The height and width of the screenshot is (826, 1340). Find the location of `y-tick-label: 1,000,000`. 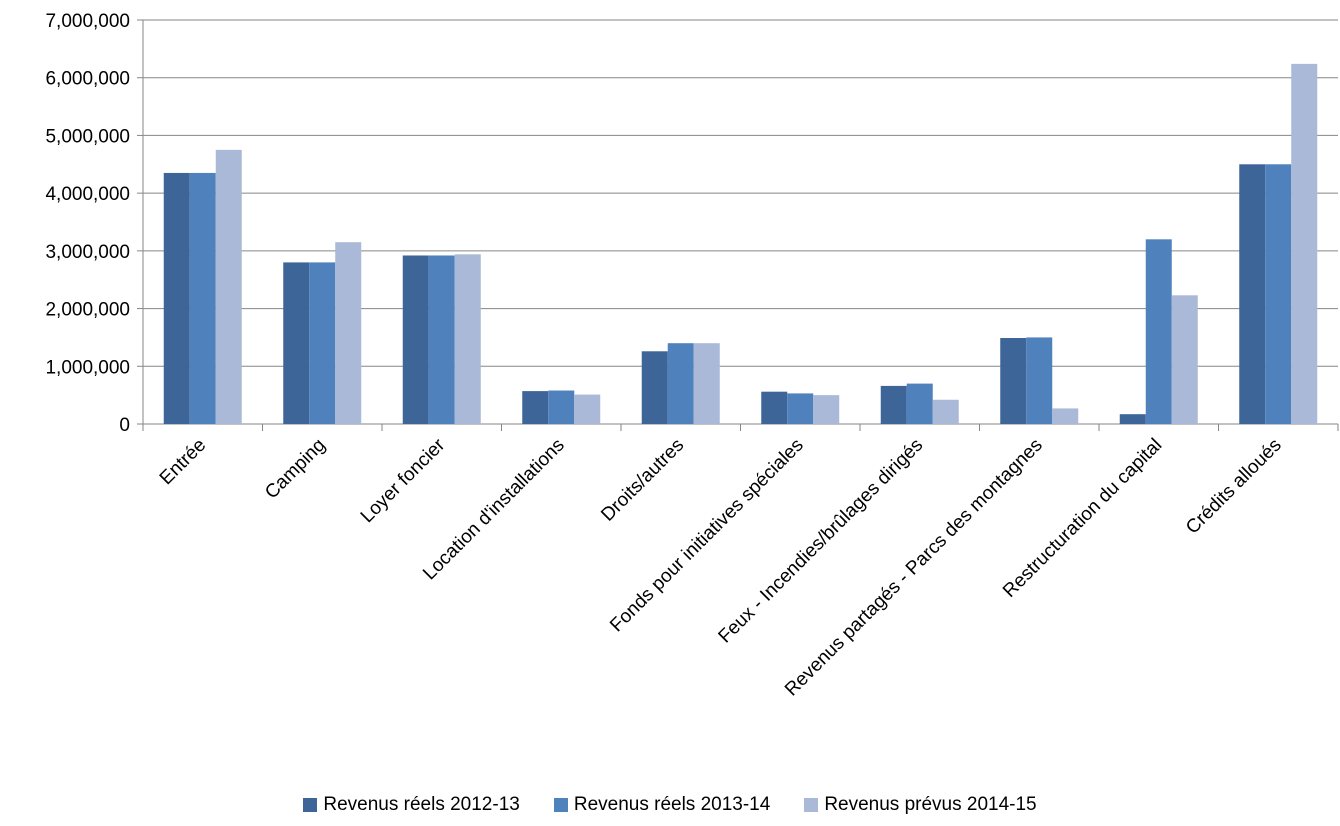

y-tick-label: 1,000,000 is located at coordinates (87, 367).